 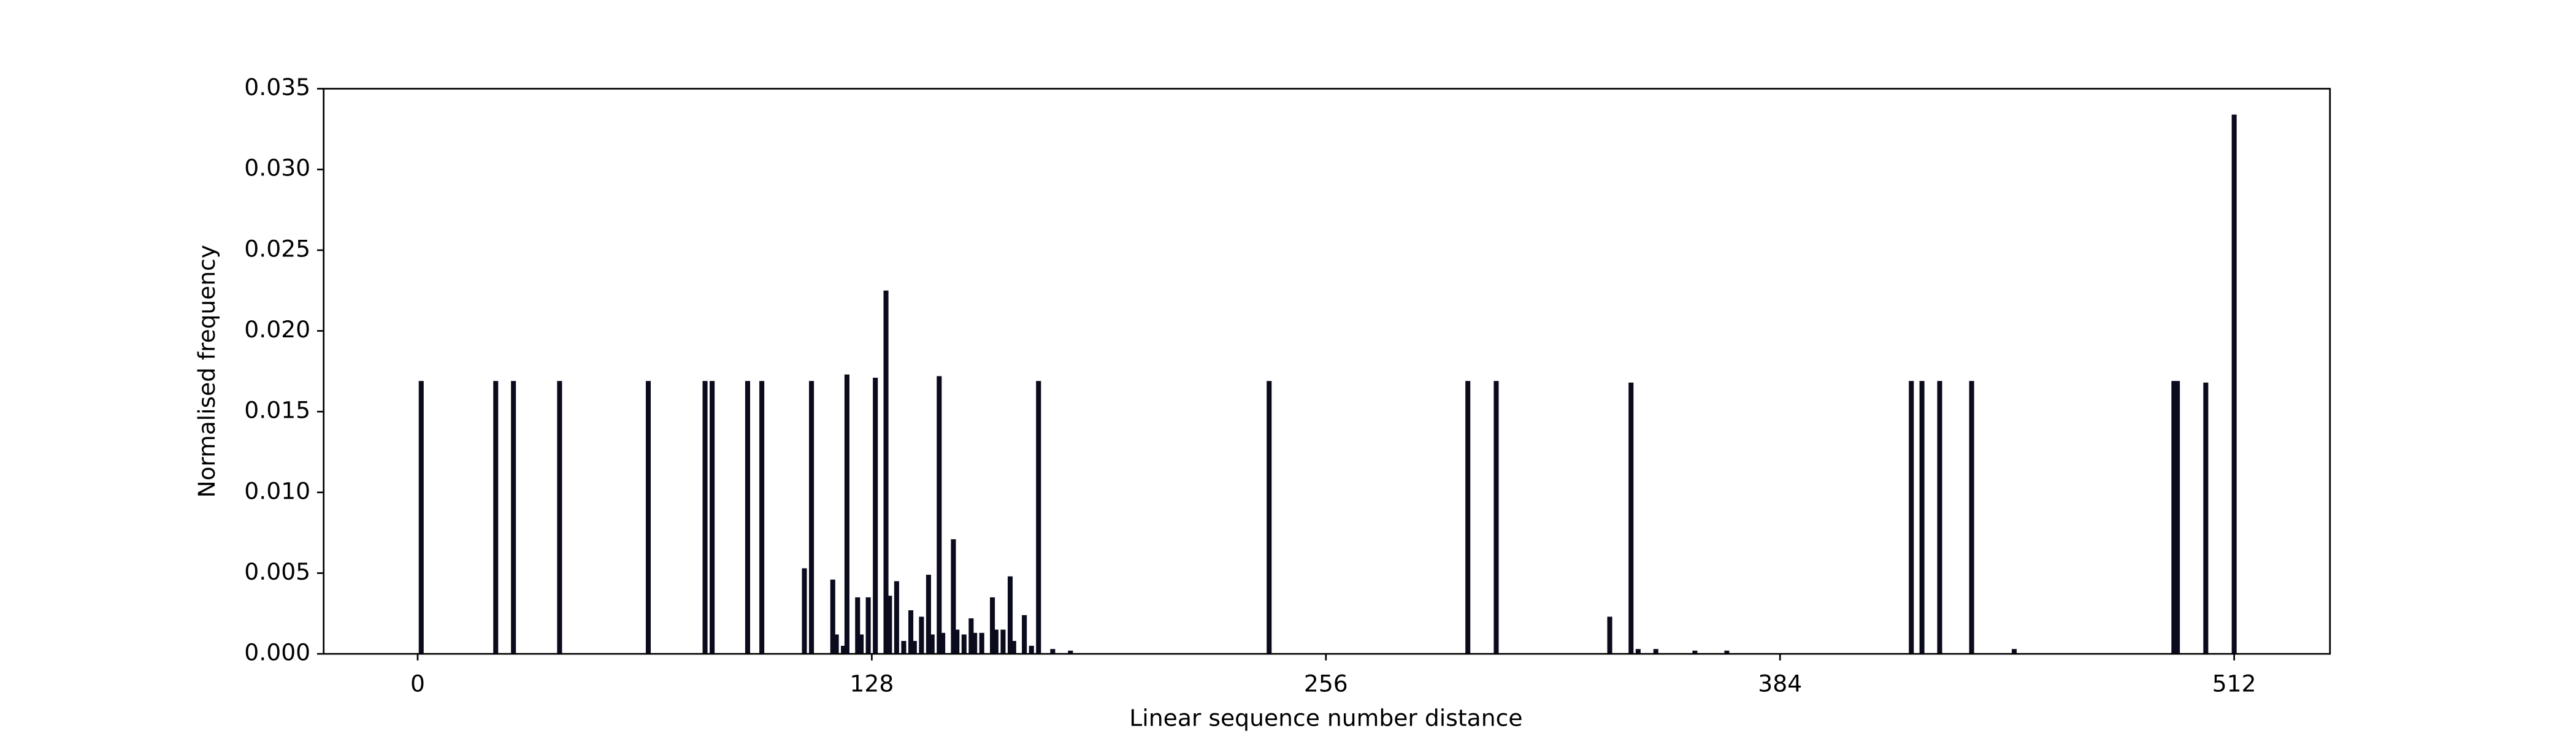 I want to click on y-axis-label: Normalised frequency, so click(x=206, y=371).